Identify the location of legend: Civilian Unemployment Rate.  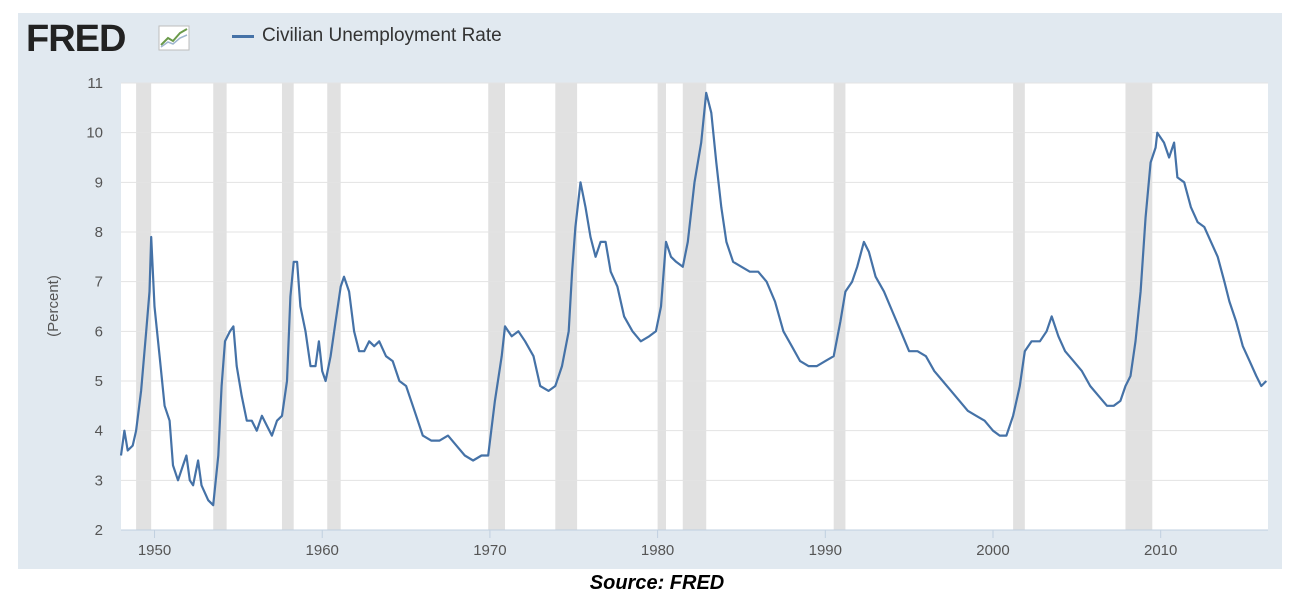
(367, 36).